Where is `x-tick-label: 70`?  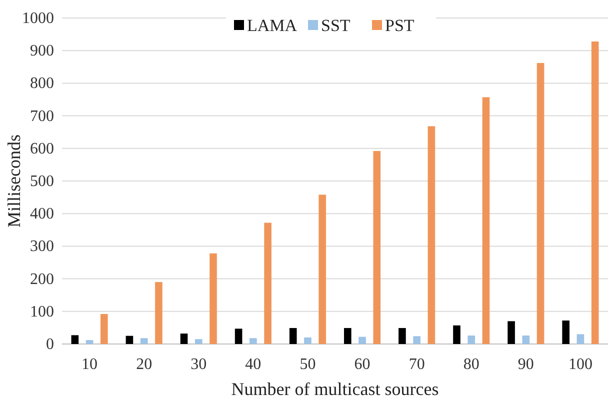
x-tick-label: 70 is located at coordinates (416, 364).